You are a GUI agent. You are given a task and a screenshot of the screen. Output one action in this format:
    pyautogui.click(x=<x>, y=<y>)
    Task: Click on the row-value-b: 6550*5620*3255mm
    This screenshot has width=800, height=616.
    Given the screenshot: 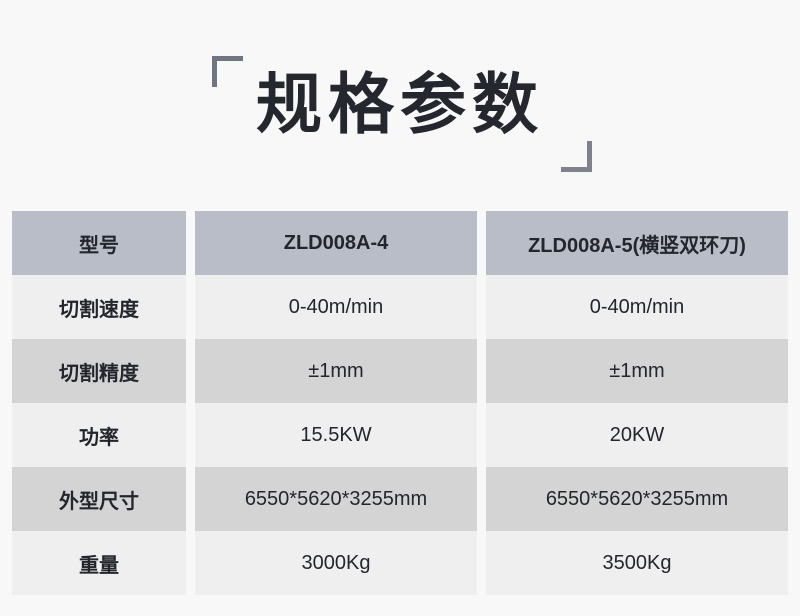 What is the action you would take?
    pyautogui.click(x=637, y=499)
    